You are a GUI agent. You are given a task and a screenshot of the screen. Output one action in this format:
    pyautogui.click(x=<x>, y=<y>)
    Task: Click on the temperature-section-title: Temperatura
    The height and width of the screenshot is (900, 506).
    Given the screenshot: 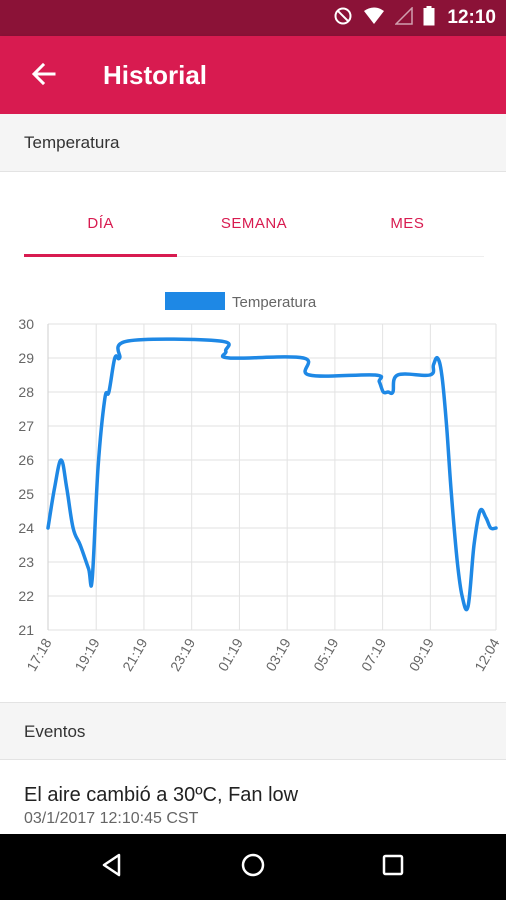 What is the action you would take?
    pyautogui.click(x=72, y=142)
    